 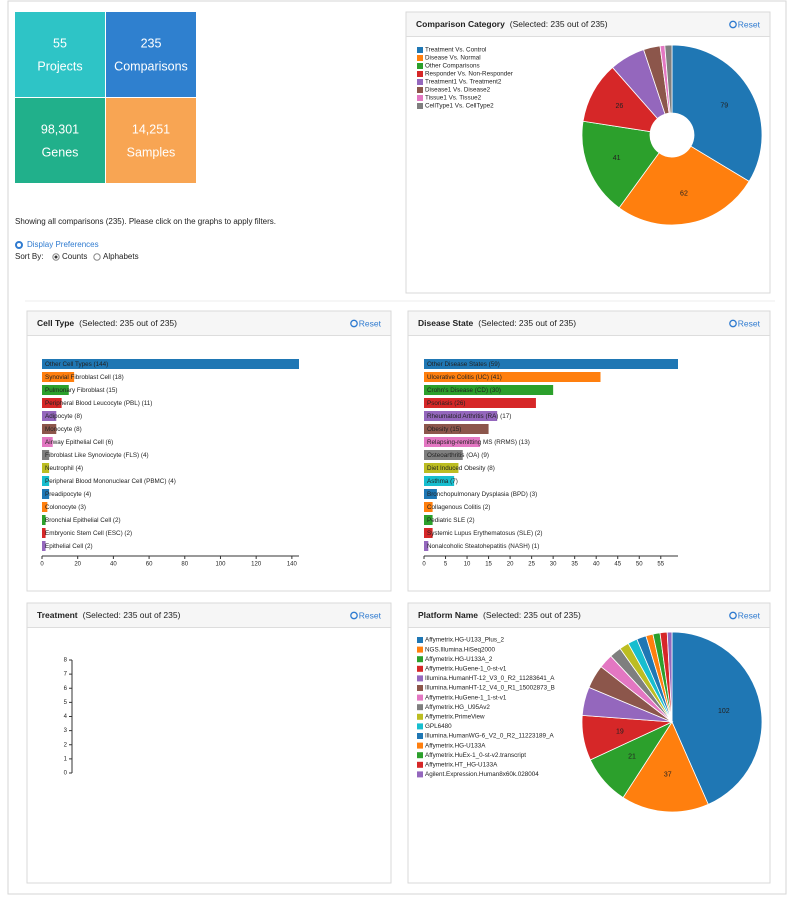 I want to click on bar-label: Adipocyte (8), so click(x=63, y=416).